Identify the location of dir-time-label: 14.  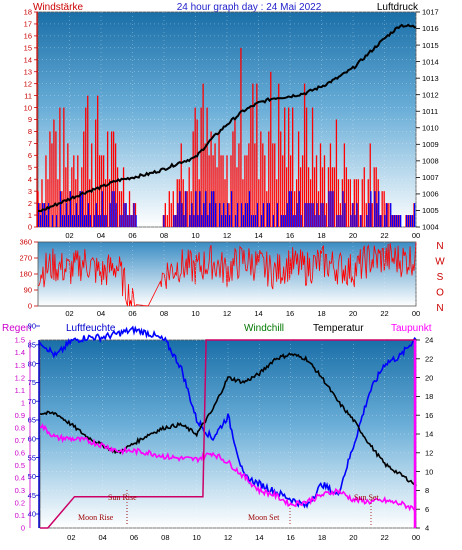
(258, 313).